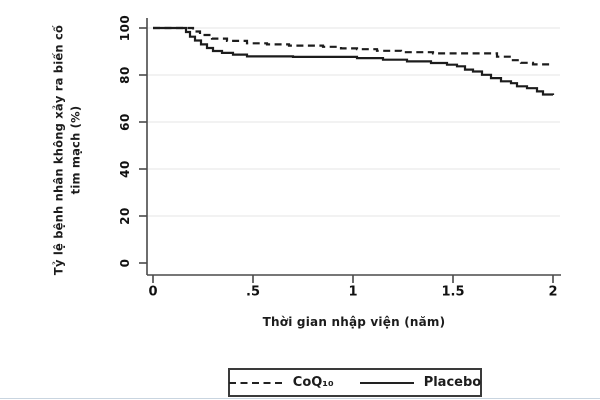 The width and height of the screenshot is (600, 400). What do you see at coordinates (354, 46) in the screenshot?
I see `series-line-coq10` at bounding box center [354, 46].